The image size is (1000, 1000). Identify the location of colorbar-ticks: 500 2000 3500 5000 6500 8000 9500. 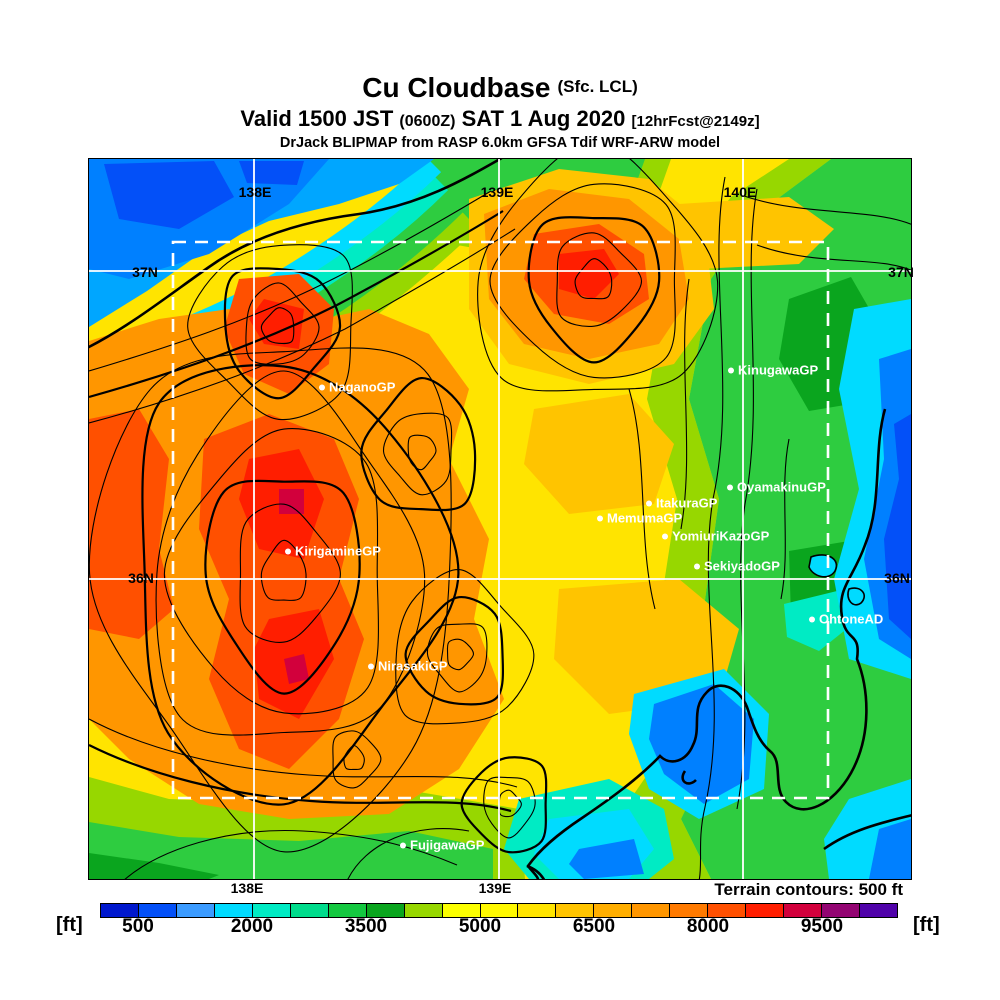
(499, 928).